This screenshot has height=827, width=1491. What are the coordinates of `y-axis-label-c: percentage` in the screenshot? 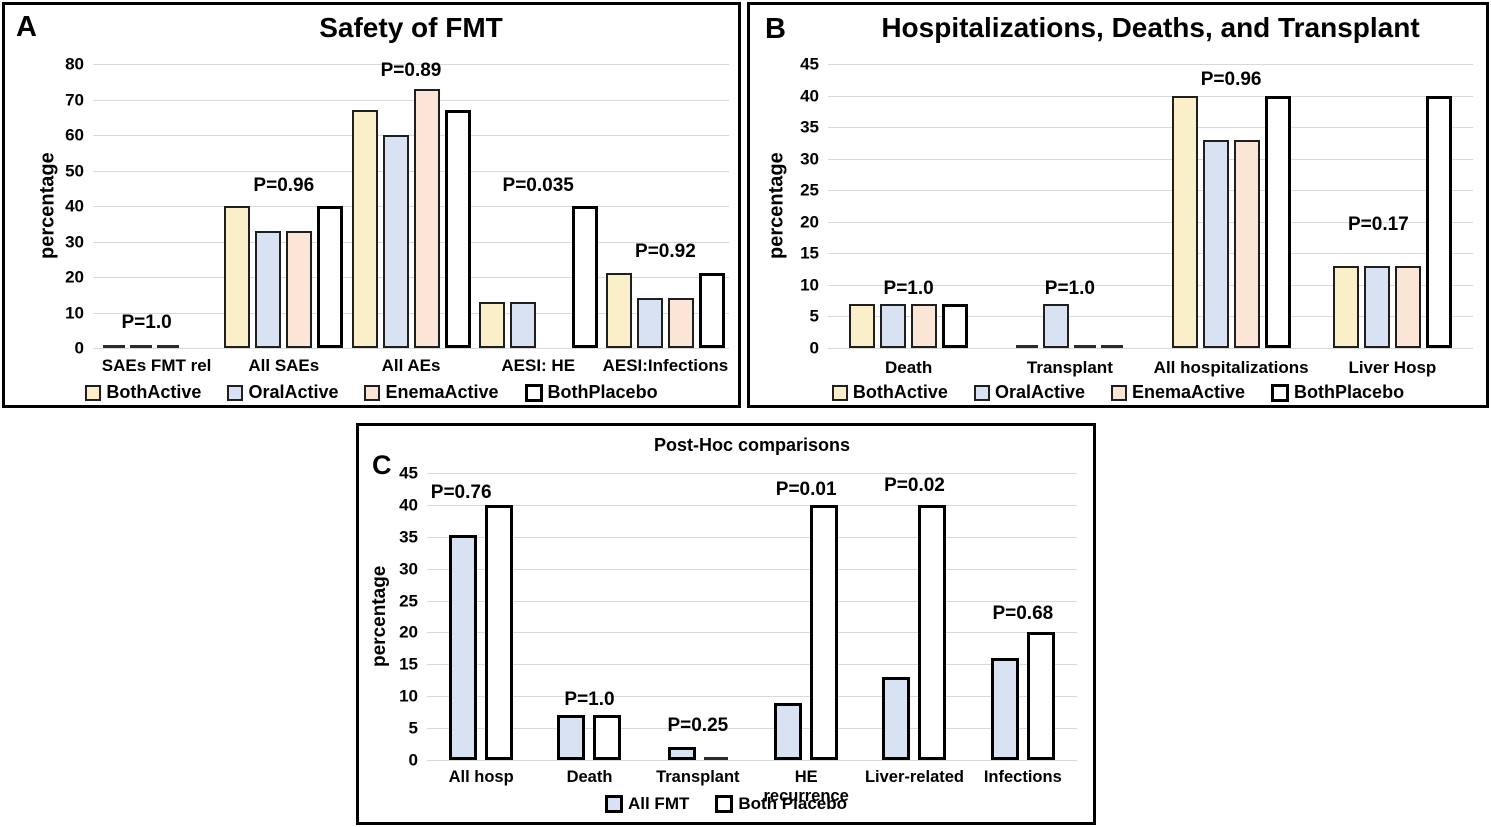 It's located at (379, 616).